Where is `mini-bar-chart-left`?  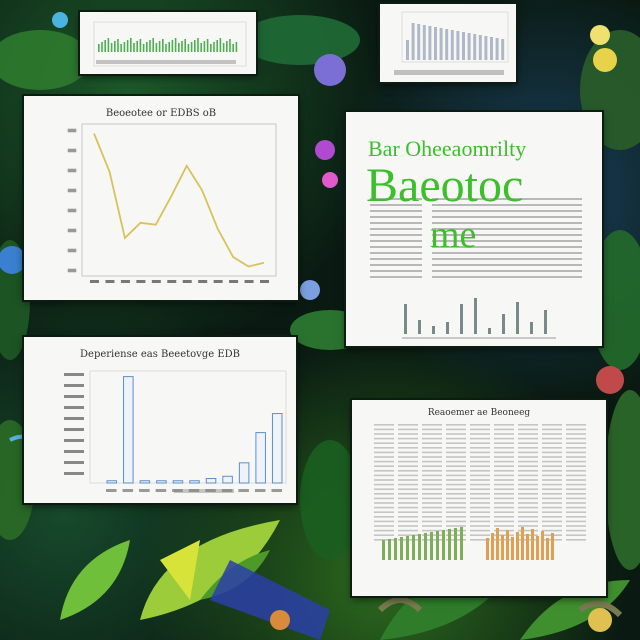 mini-bar-chart-left is located at coordinates (170, 44).